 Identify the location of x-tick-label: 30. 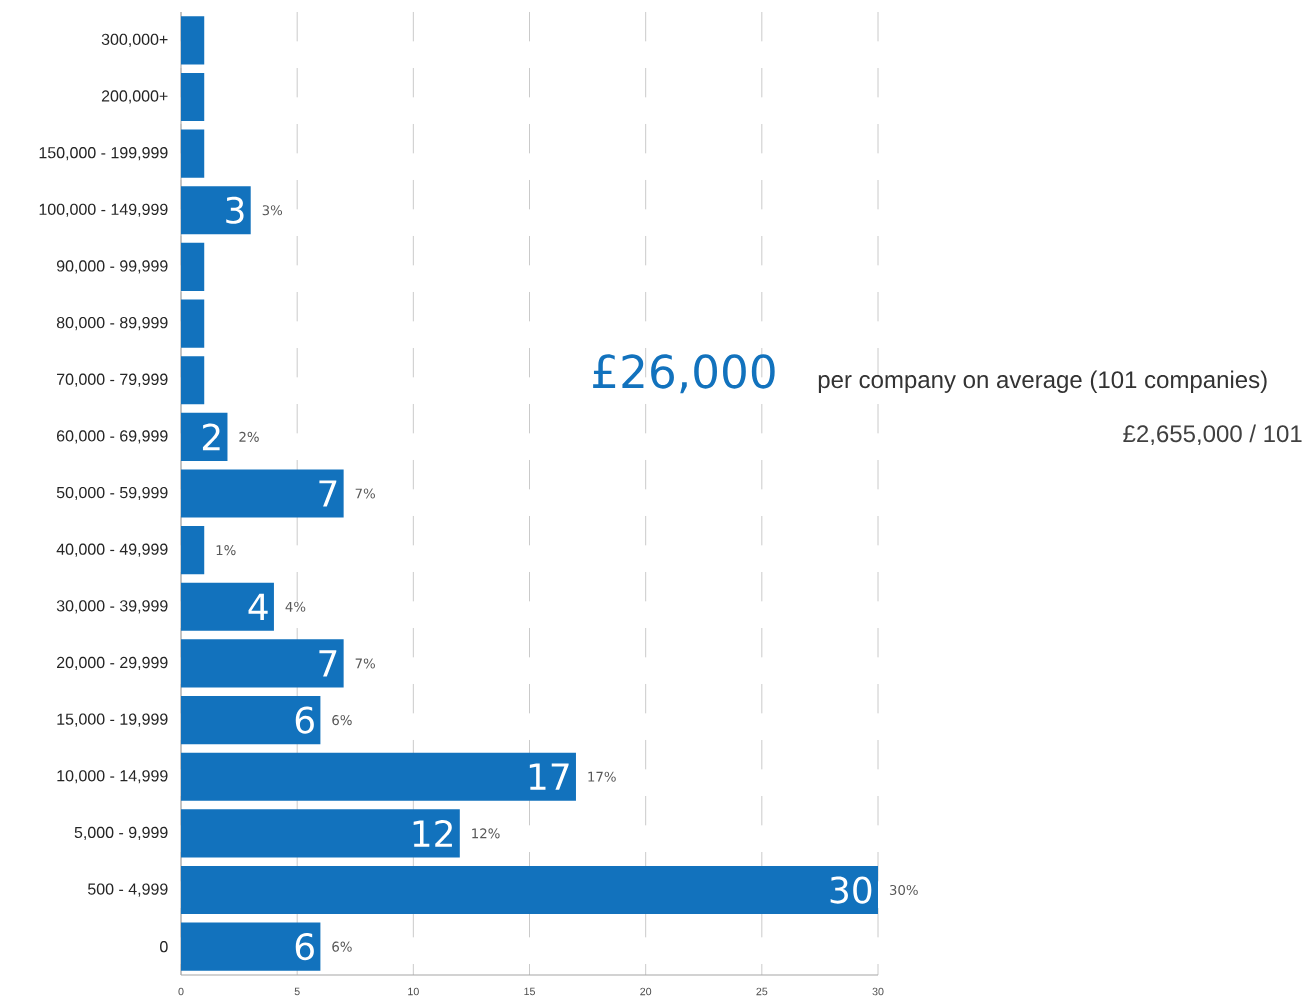
(878, 991).